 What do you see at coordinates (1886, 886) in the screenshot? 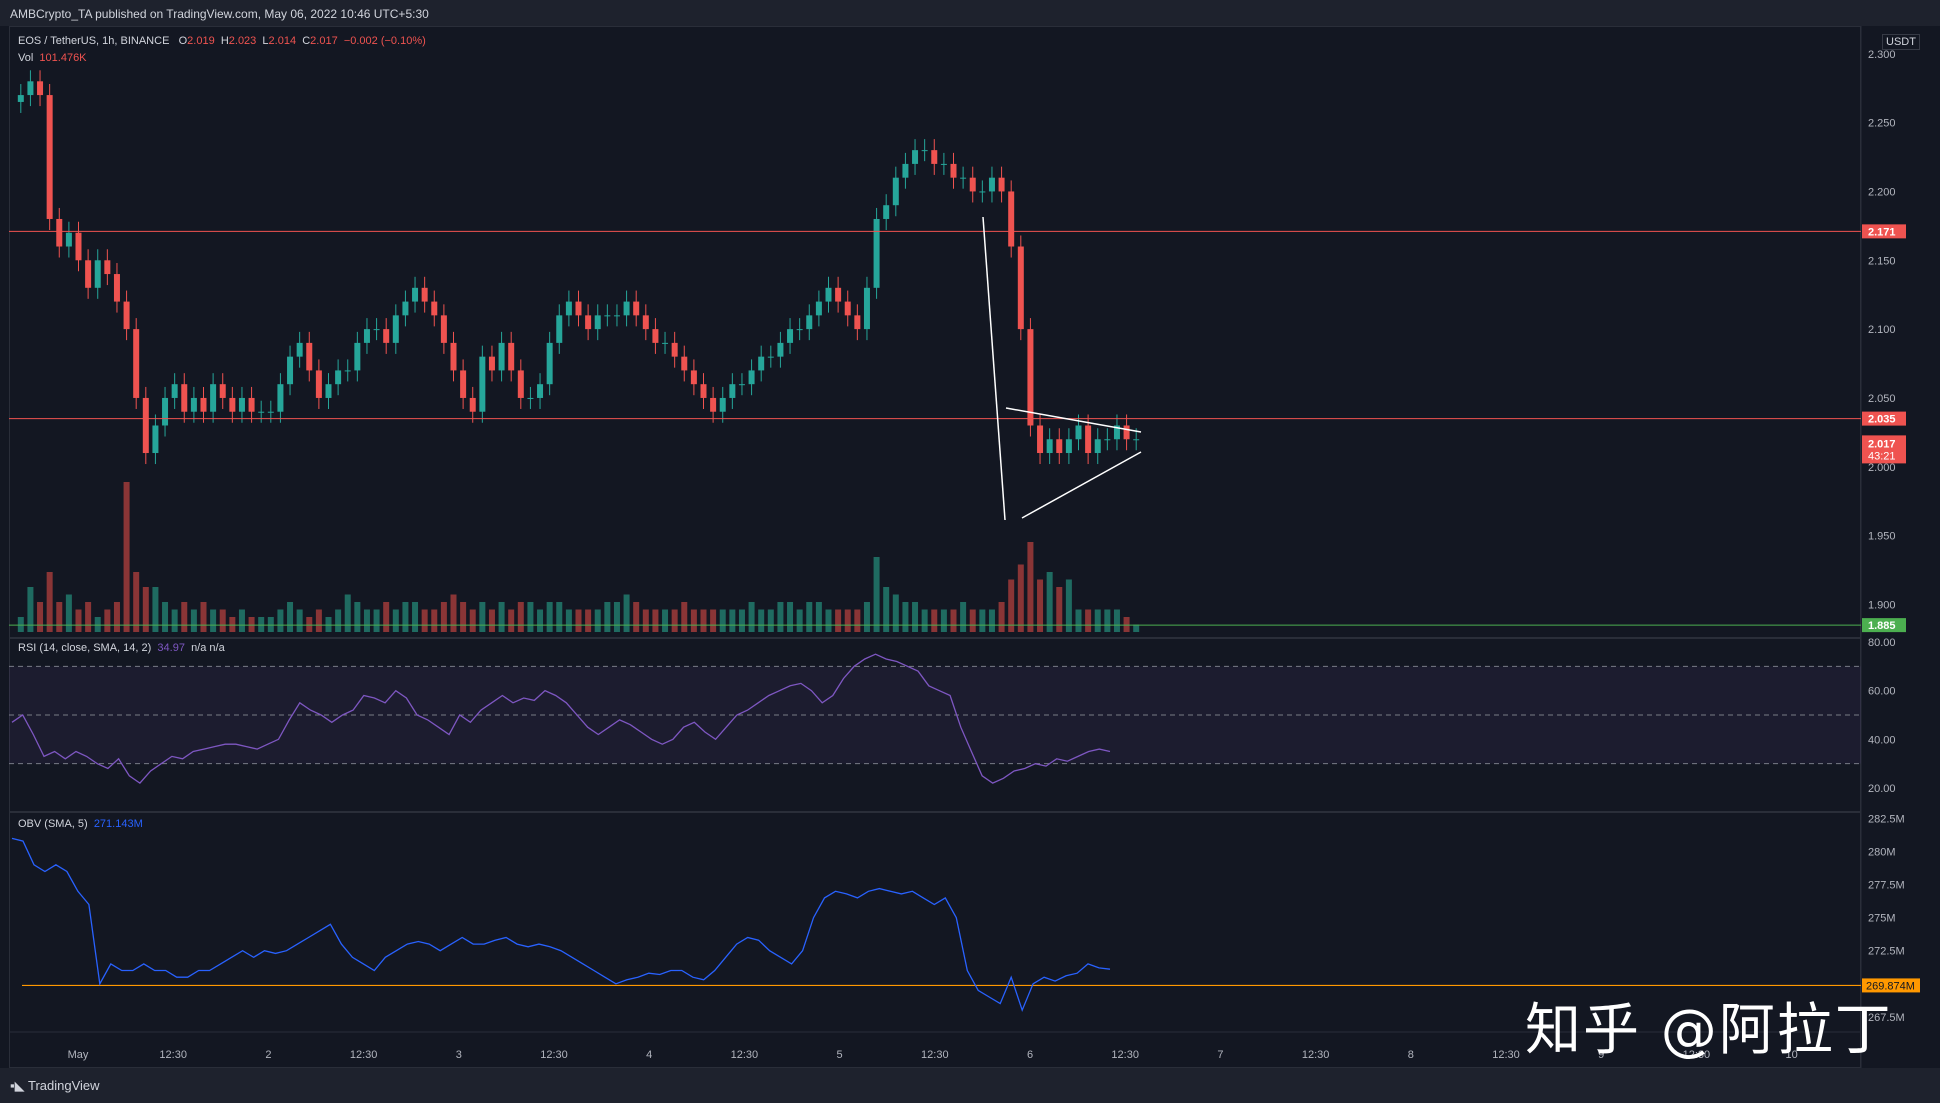
I see `obv-tick-label: 277.5M` at bounding box center [1886, 886].